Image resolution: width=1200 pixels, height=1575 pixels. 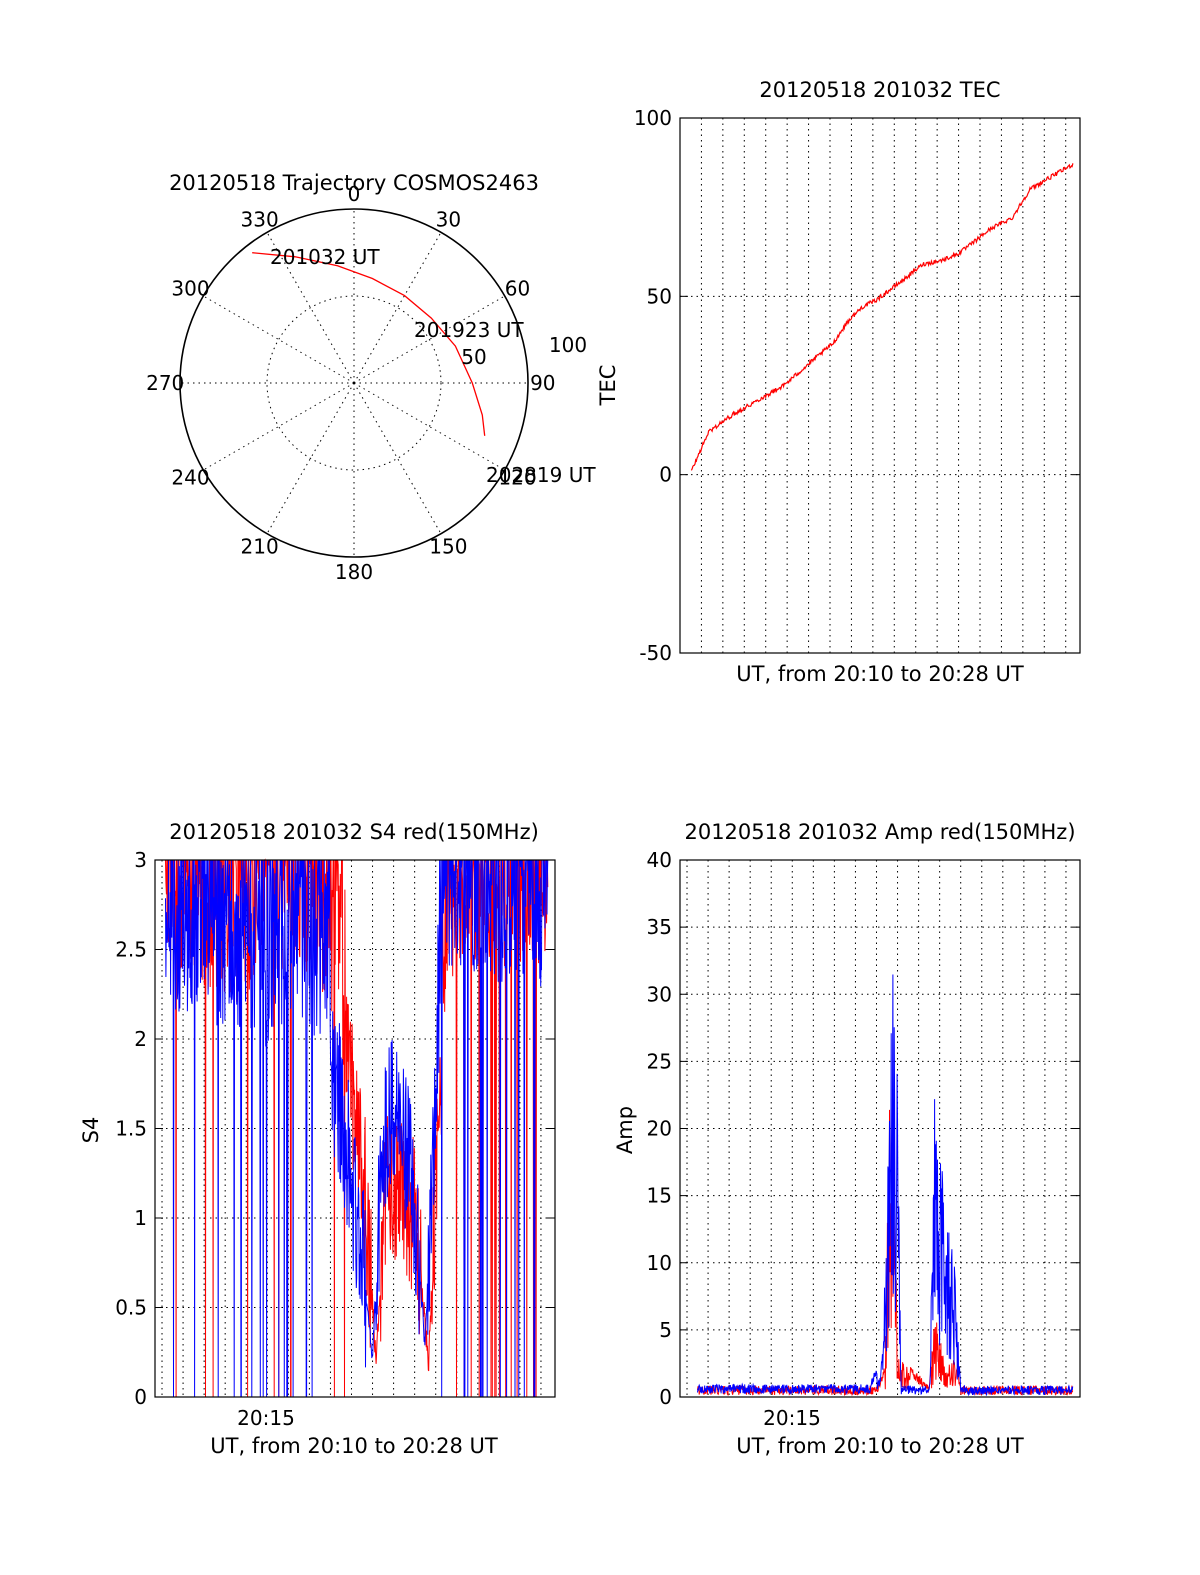 I want to click on polar-angle-label: 90, so click(x=542, y=383).